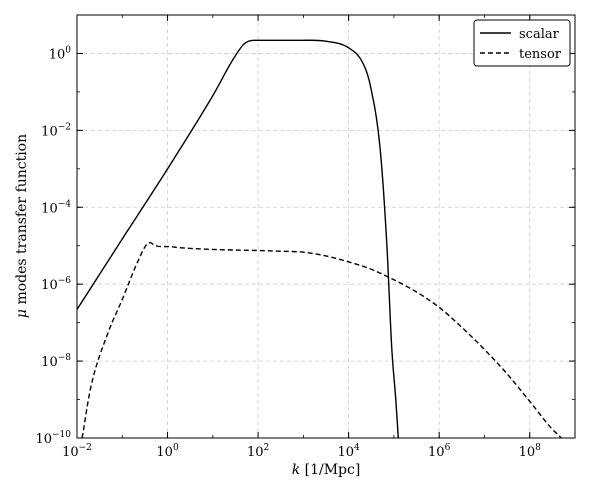  I want to click on x-tick-label: 10⁴, so click(348, 451).